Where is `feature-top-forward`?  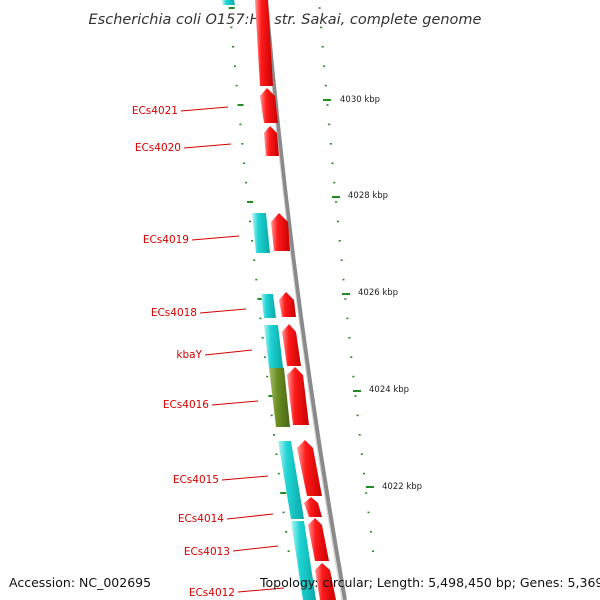
feature-top-forward is located at coordinates (264, 43).